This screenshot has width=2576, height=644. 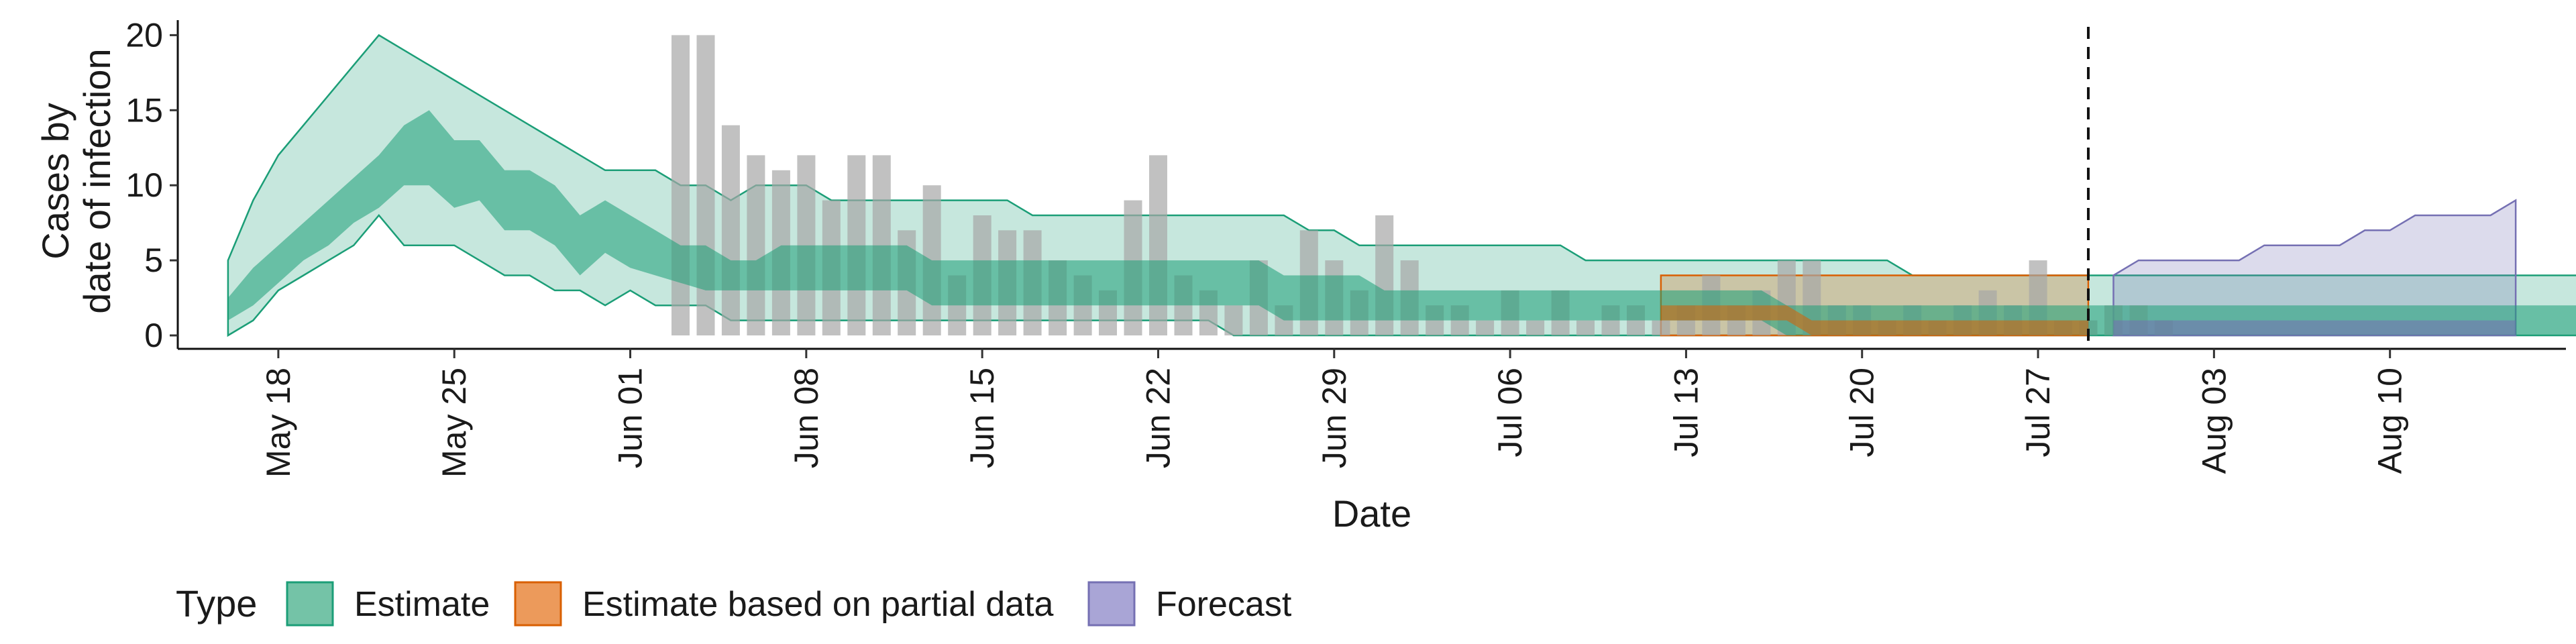 What do you see at coordinates (422, 604) in the screenshot?
I see `legend-label-1: Estimate` at bounding box center [422, 604].